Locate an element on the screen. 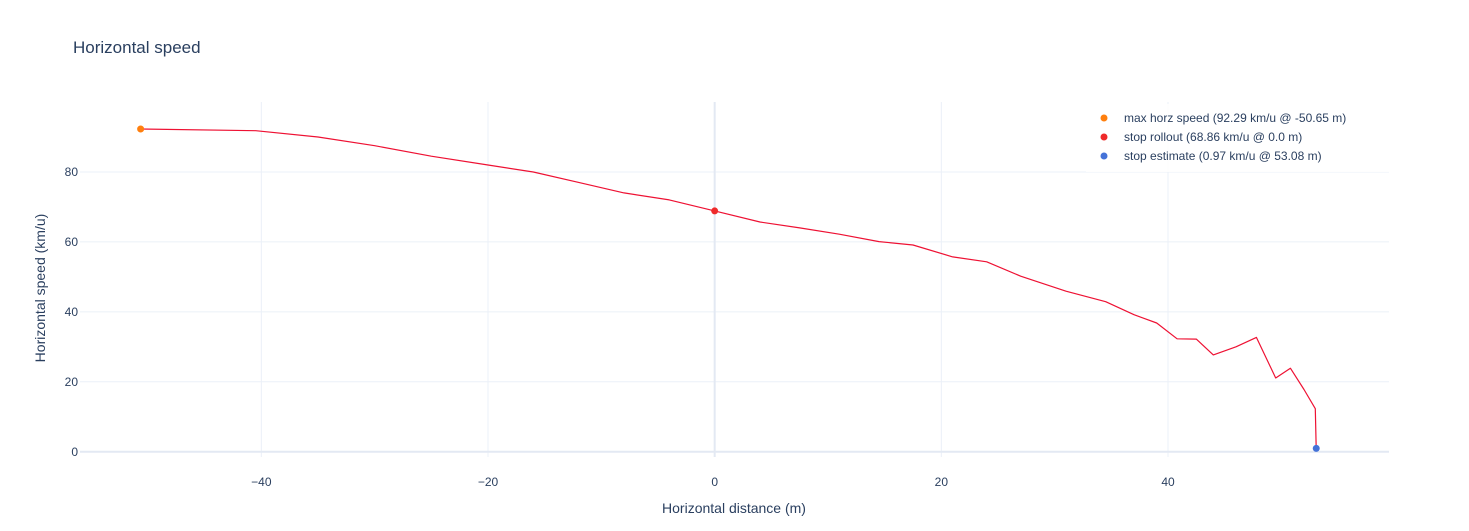  y-tick-label: 40 is located at coordinates (72, 312).